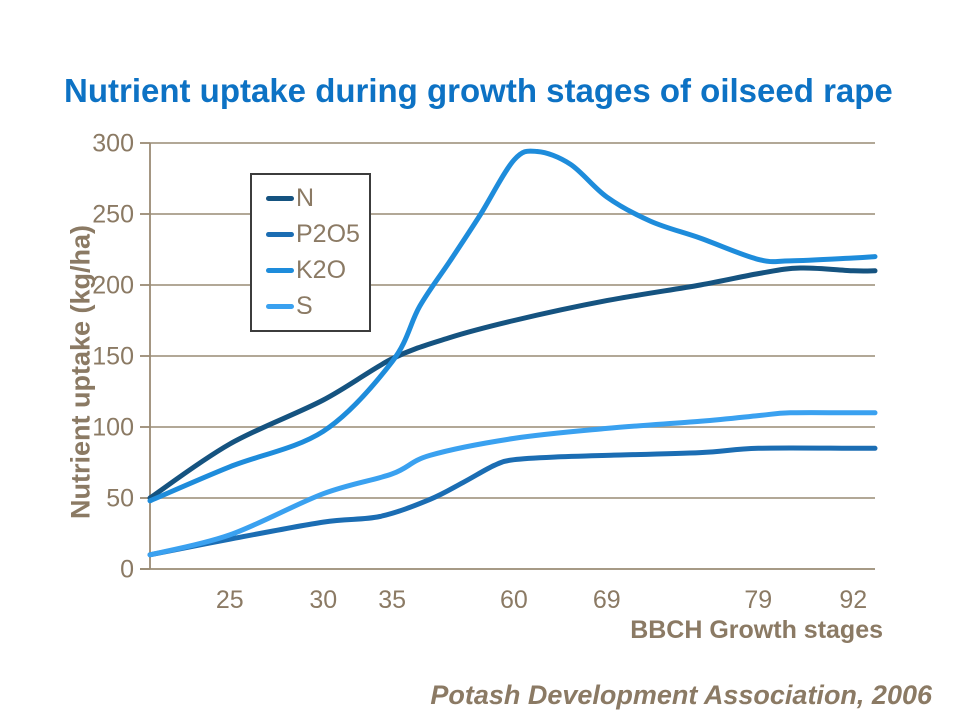  What do you see at coordinates (280, 306) in the screenshot?
I see `legend-swatch-S` at bounding box center [280, 306].